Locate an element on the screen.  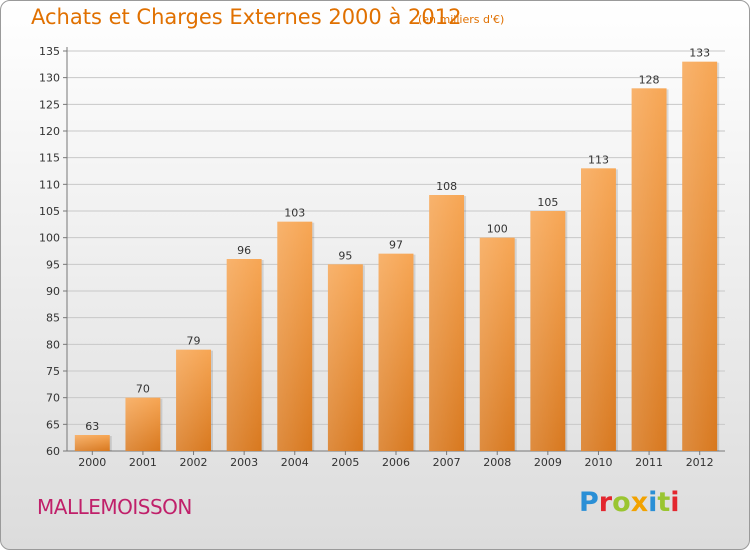
brand-letter: x is located at coordinates (639, 502).